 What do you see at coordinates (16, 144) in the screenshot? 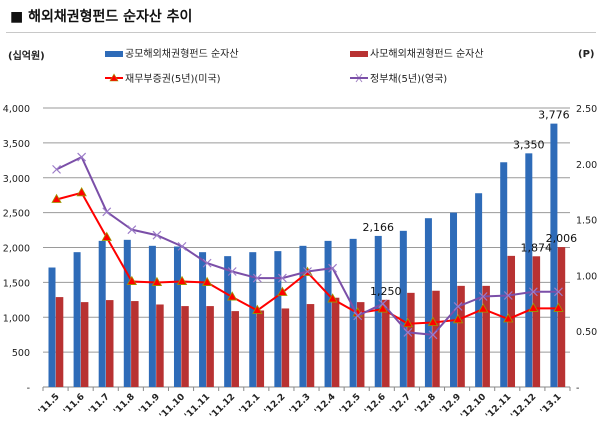
I see `left-tick-label: 3,500` at bounding box center [16, 144].